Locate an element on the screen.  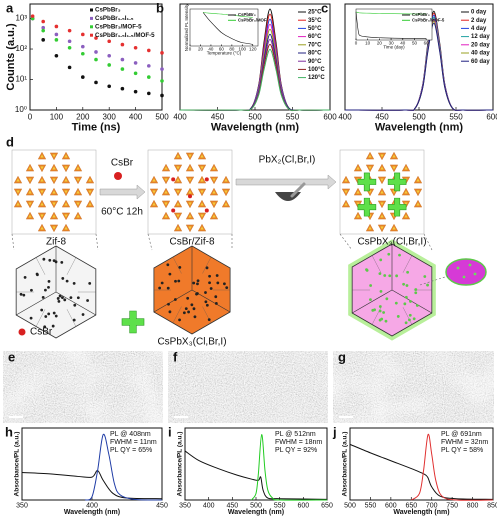
tem-blot is located at coordinates (413, 387).